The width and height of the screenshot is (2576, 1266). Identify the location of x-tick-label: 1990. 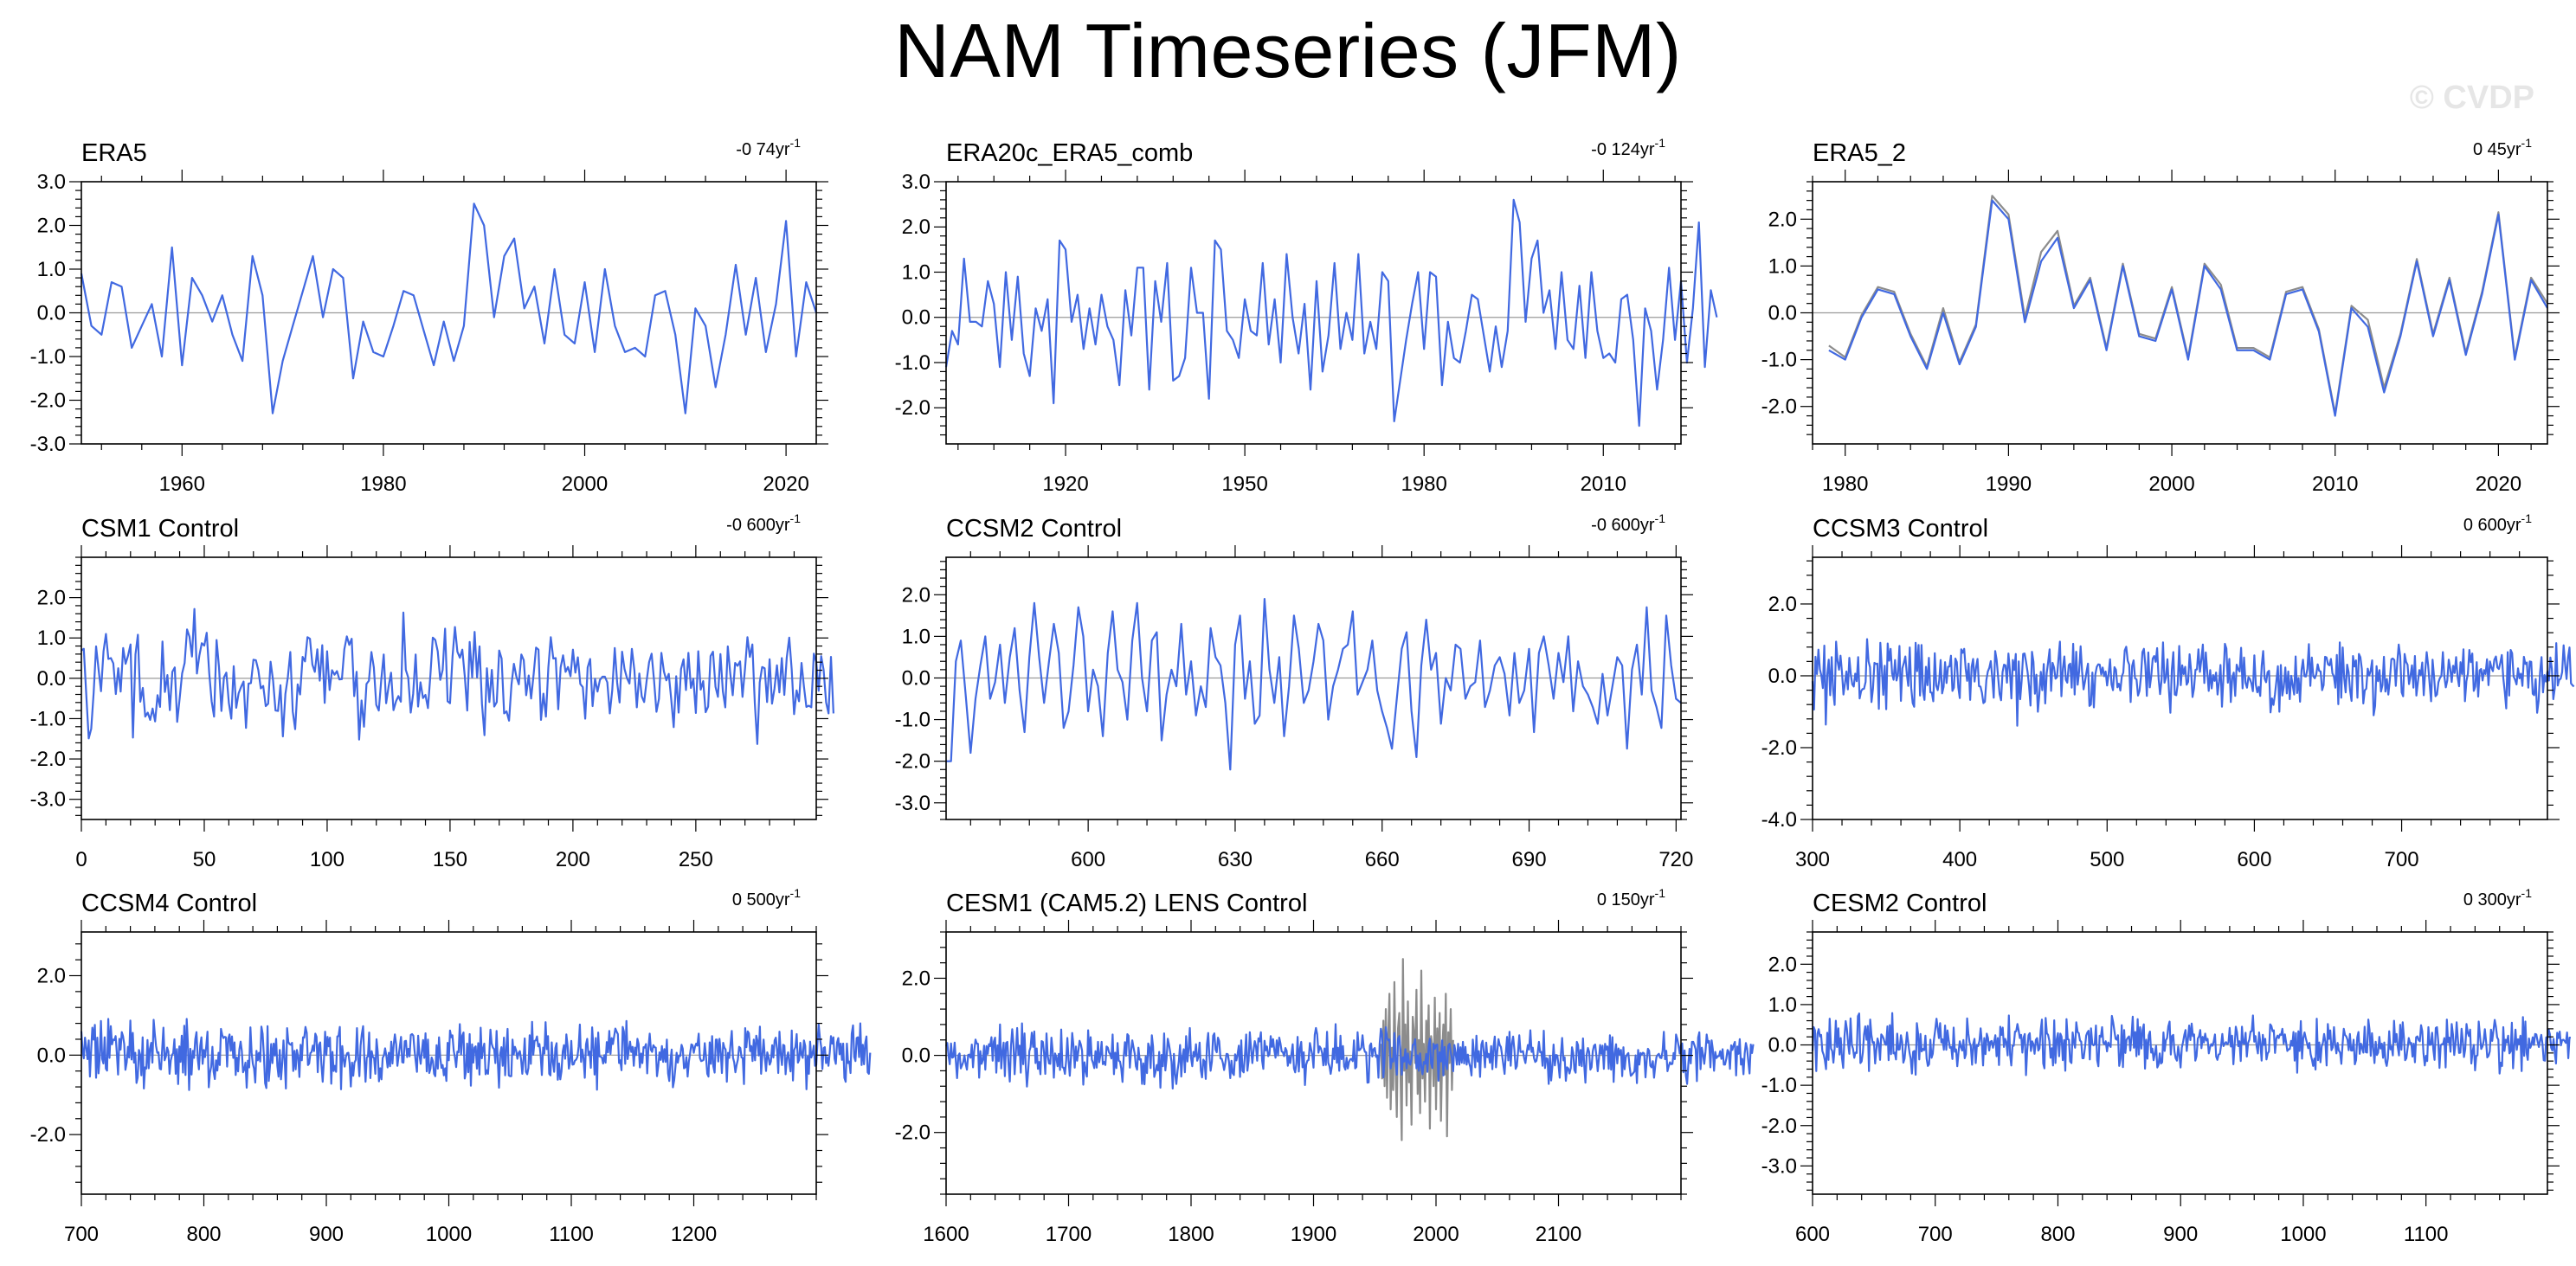
(2009, 484).